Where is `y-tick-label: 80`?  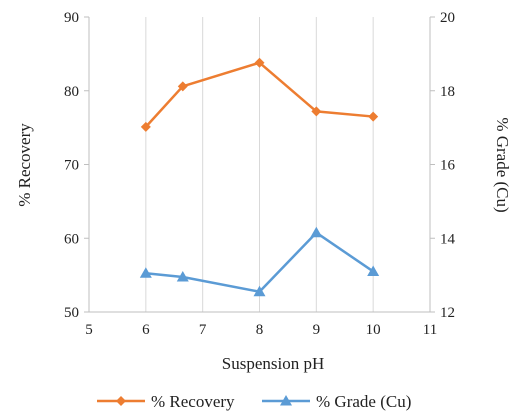 y-tick-label: 80 is located at coordinates (71, 92).